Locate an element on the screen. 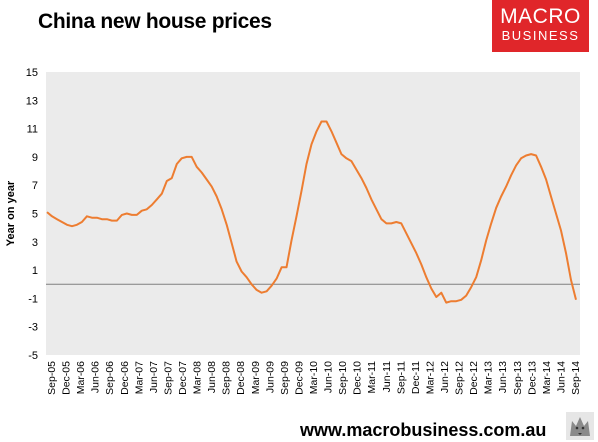 Image resolution: width=598 pixels, height=442 pixels. x-tick-label: Sep-05 is located at coordinates (52, 378).